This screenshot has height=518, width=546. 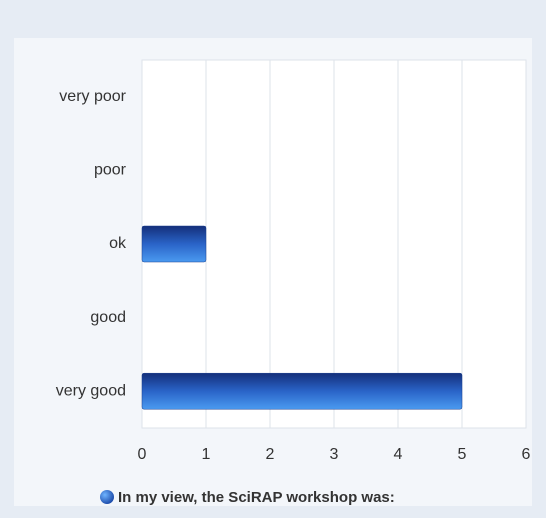 What do you see at coordinates (256, 497) in the screenshot?
I see `legend-label: In my view, the SciRAP workshop was:` at bounding box center [256, 497].